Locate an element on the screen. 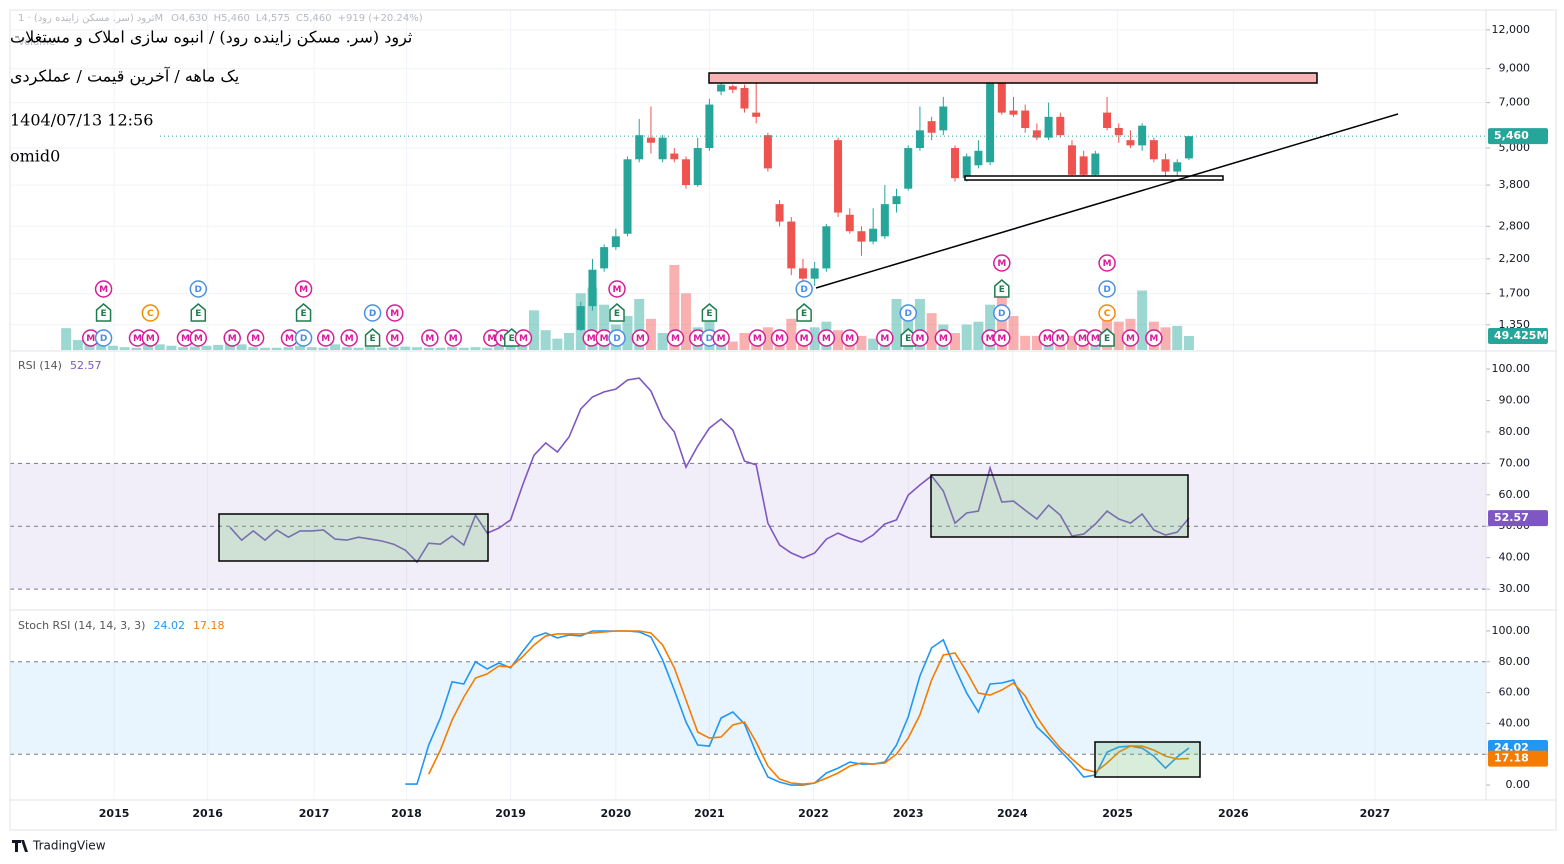  y-tick-label: 60.00 is located at coordinates (1515, 494).